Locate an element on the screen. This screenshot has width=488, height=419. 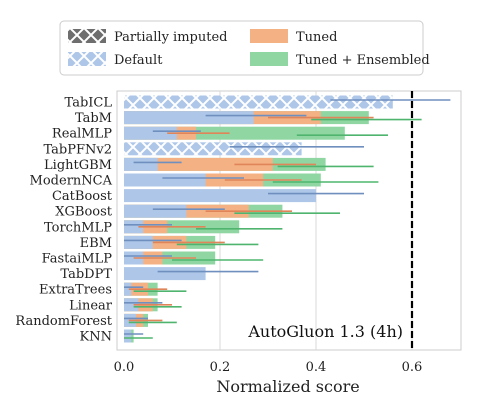
bar-default-lightgbm is located at coordinates (141, 164).